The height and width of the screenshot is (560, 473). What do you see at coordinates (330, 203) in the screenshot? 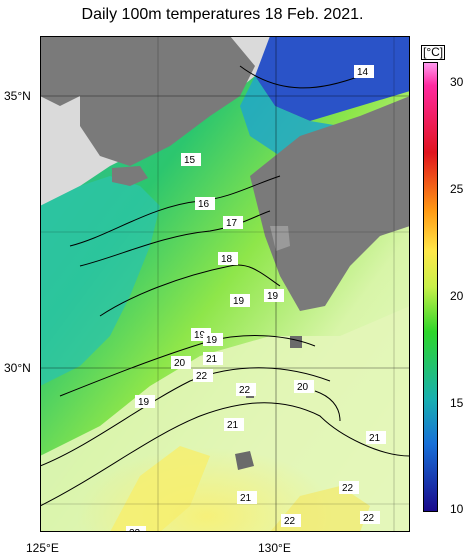
I see `kyushu` at bounding box center [330, 203].